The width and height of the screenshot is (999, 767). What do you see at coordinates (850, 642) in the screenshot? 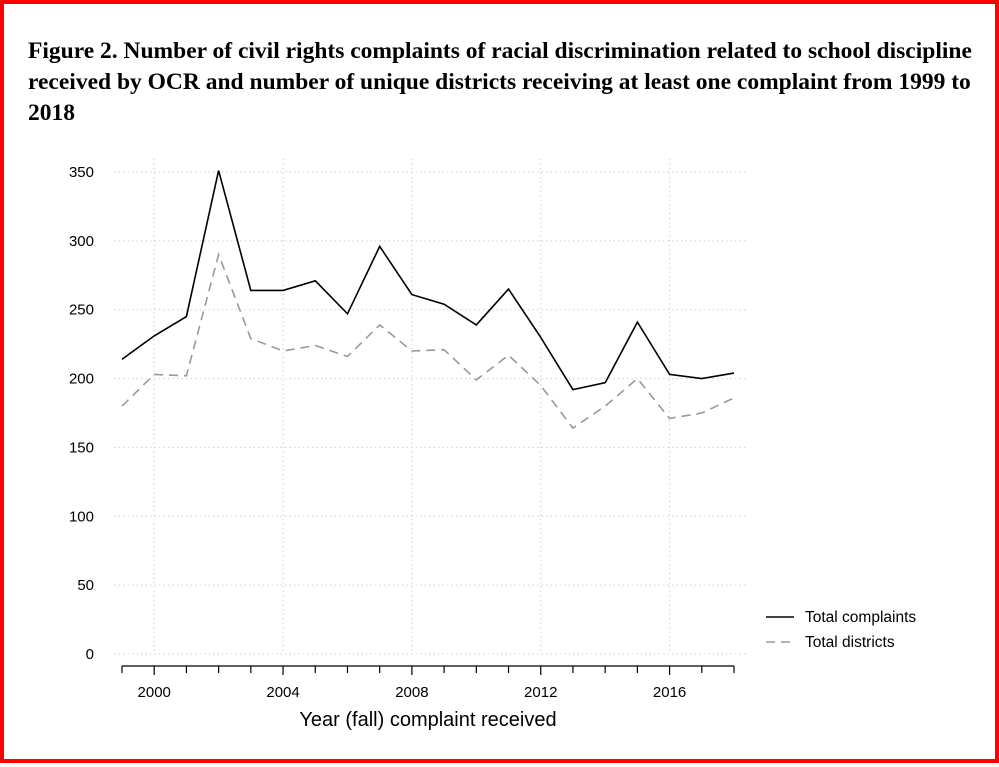
I see `legend-label: Total districts` at bounding box center [850, 642].